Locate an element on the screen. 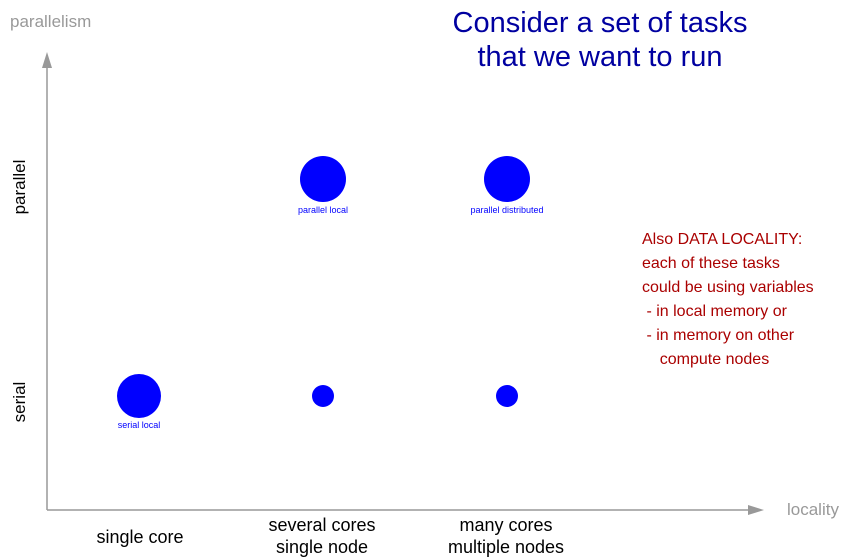  column-label-line-2: single node is located at coordinates (322, 547).